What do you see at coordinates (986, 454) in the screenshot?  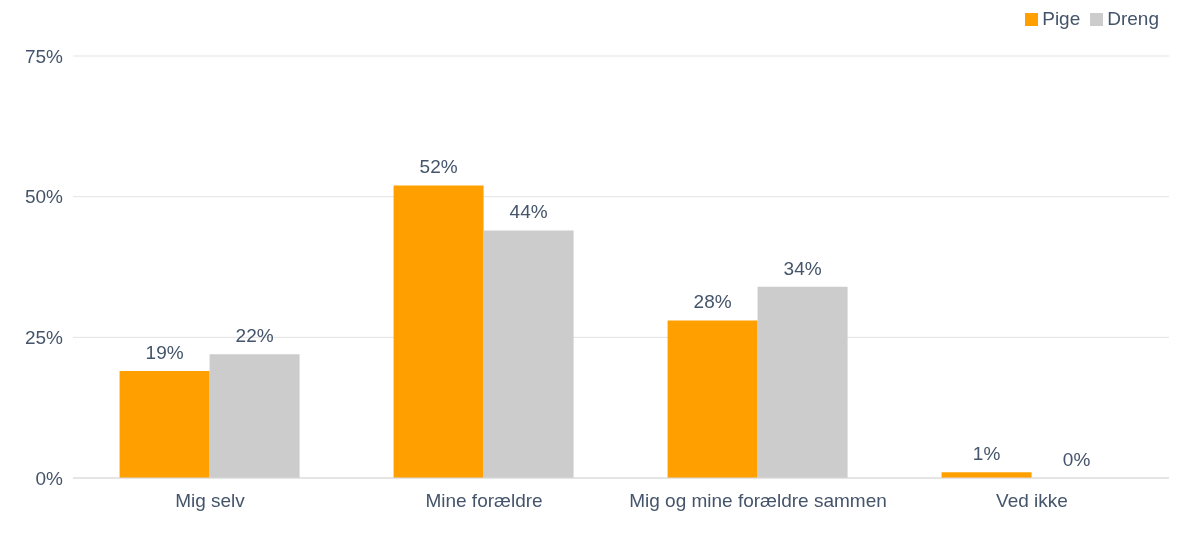 I see `data-label: 1%` at bounding box center [986, 454].